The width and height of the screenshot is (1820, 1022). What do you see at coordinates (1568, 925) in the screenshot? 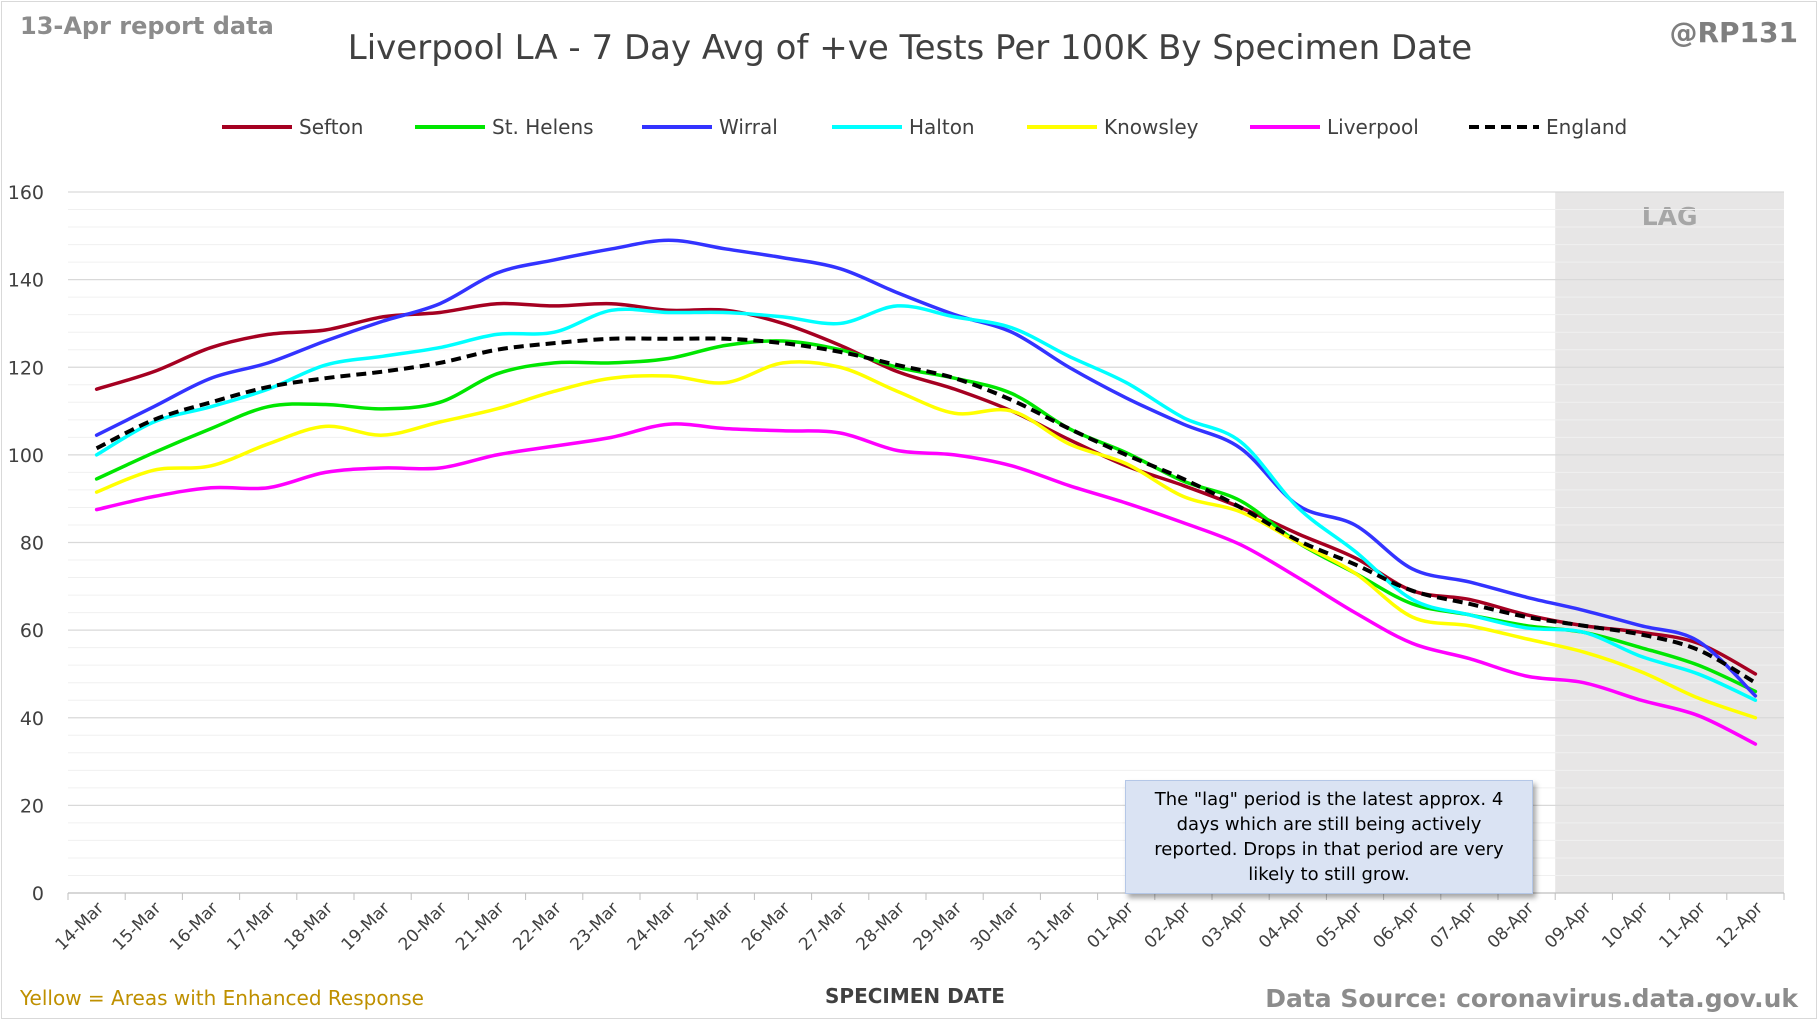
I see `x-tick-label: 09-Apr` at bounding box center [1568, 925].